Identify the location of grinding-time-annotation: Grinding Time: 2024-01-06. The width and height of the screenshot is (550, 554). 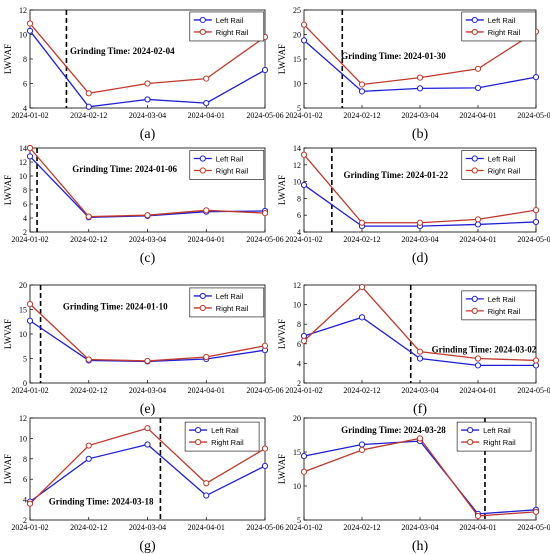
(124, 169).